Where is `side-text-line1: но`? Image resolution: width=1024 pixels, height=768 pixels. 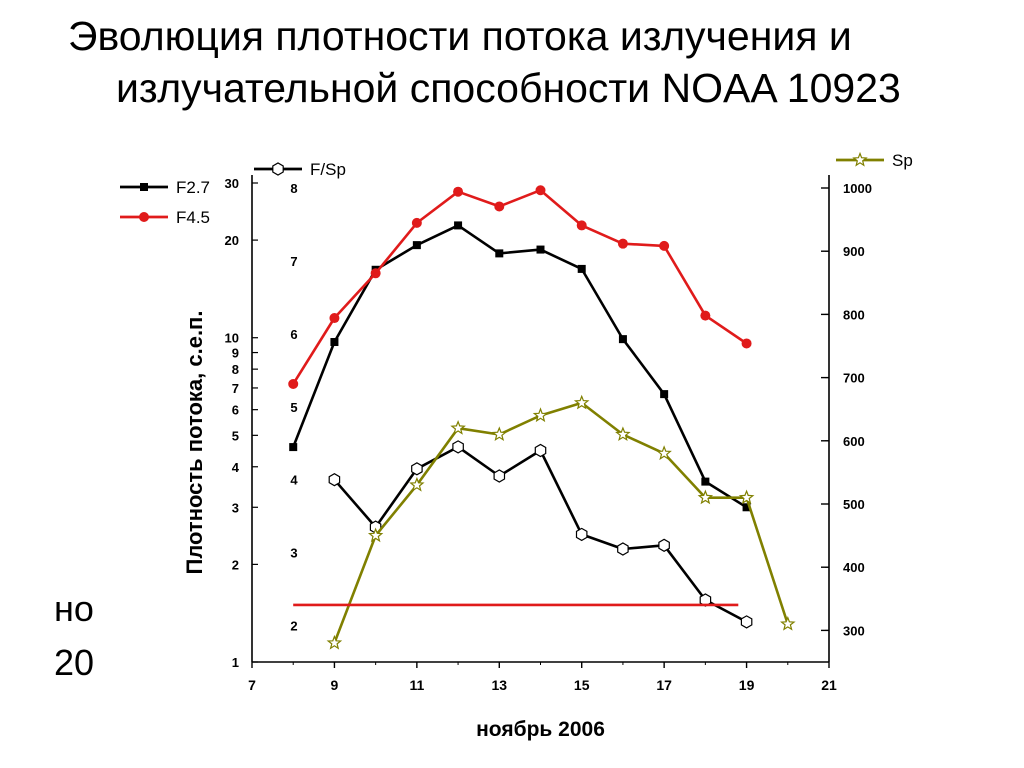 side-text-line1: но is located at coordinates (74, 608).